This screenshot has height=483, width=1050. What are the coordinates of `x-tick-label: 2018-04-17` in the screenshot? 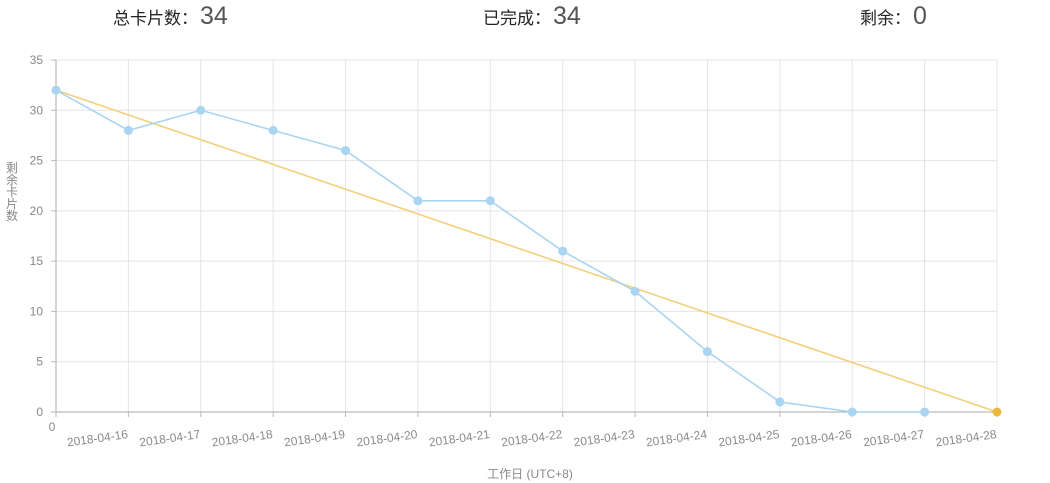 It's located at (169, 438).